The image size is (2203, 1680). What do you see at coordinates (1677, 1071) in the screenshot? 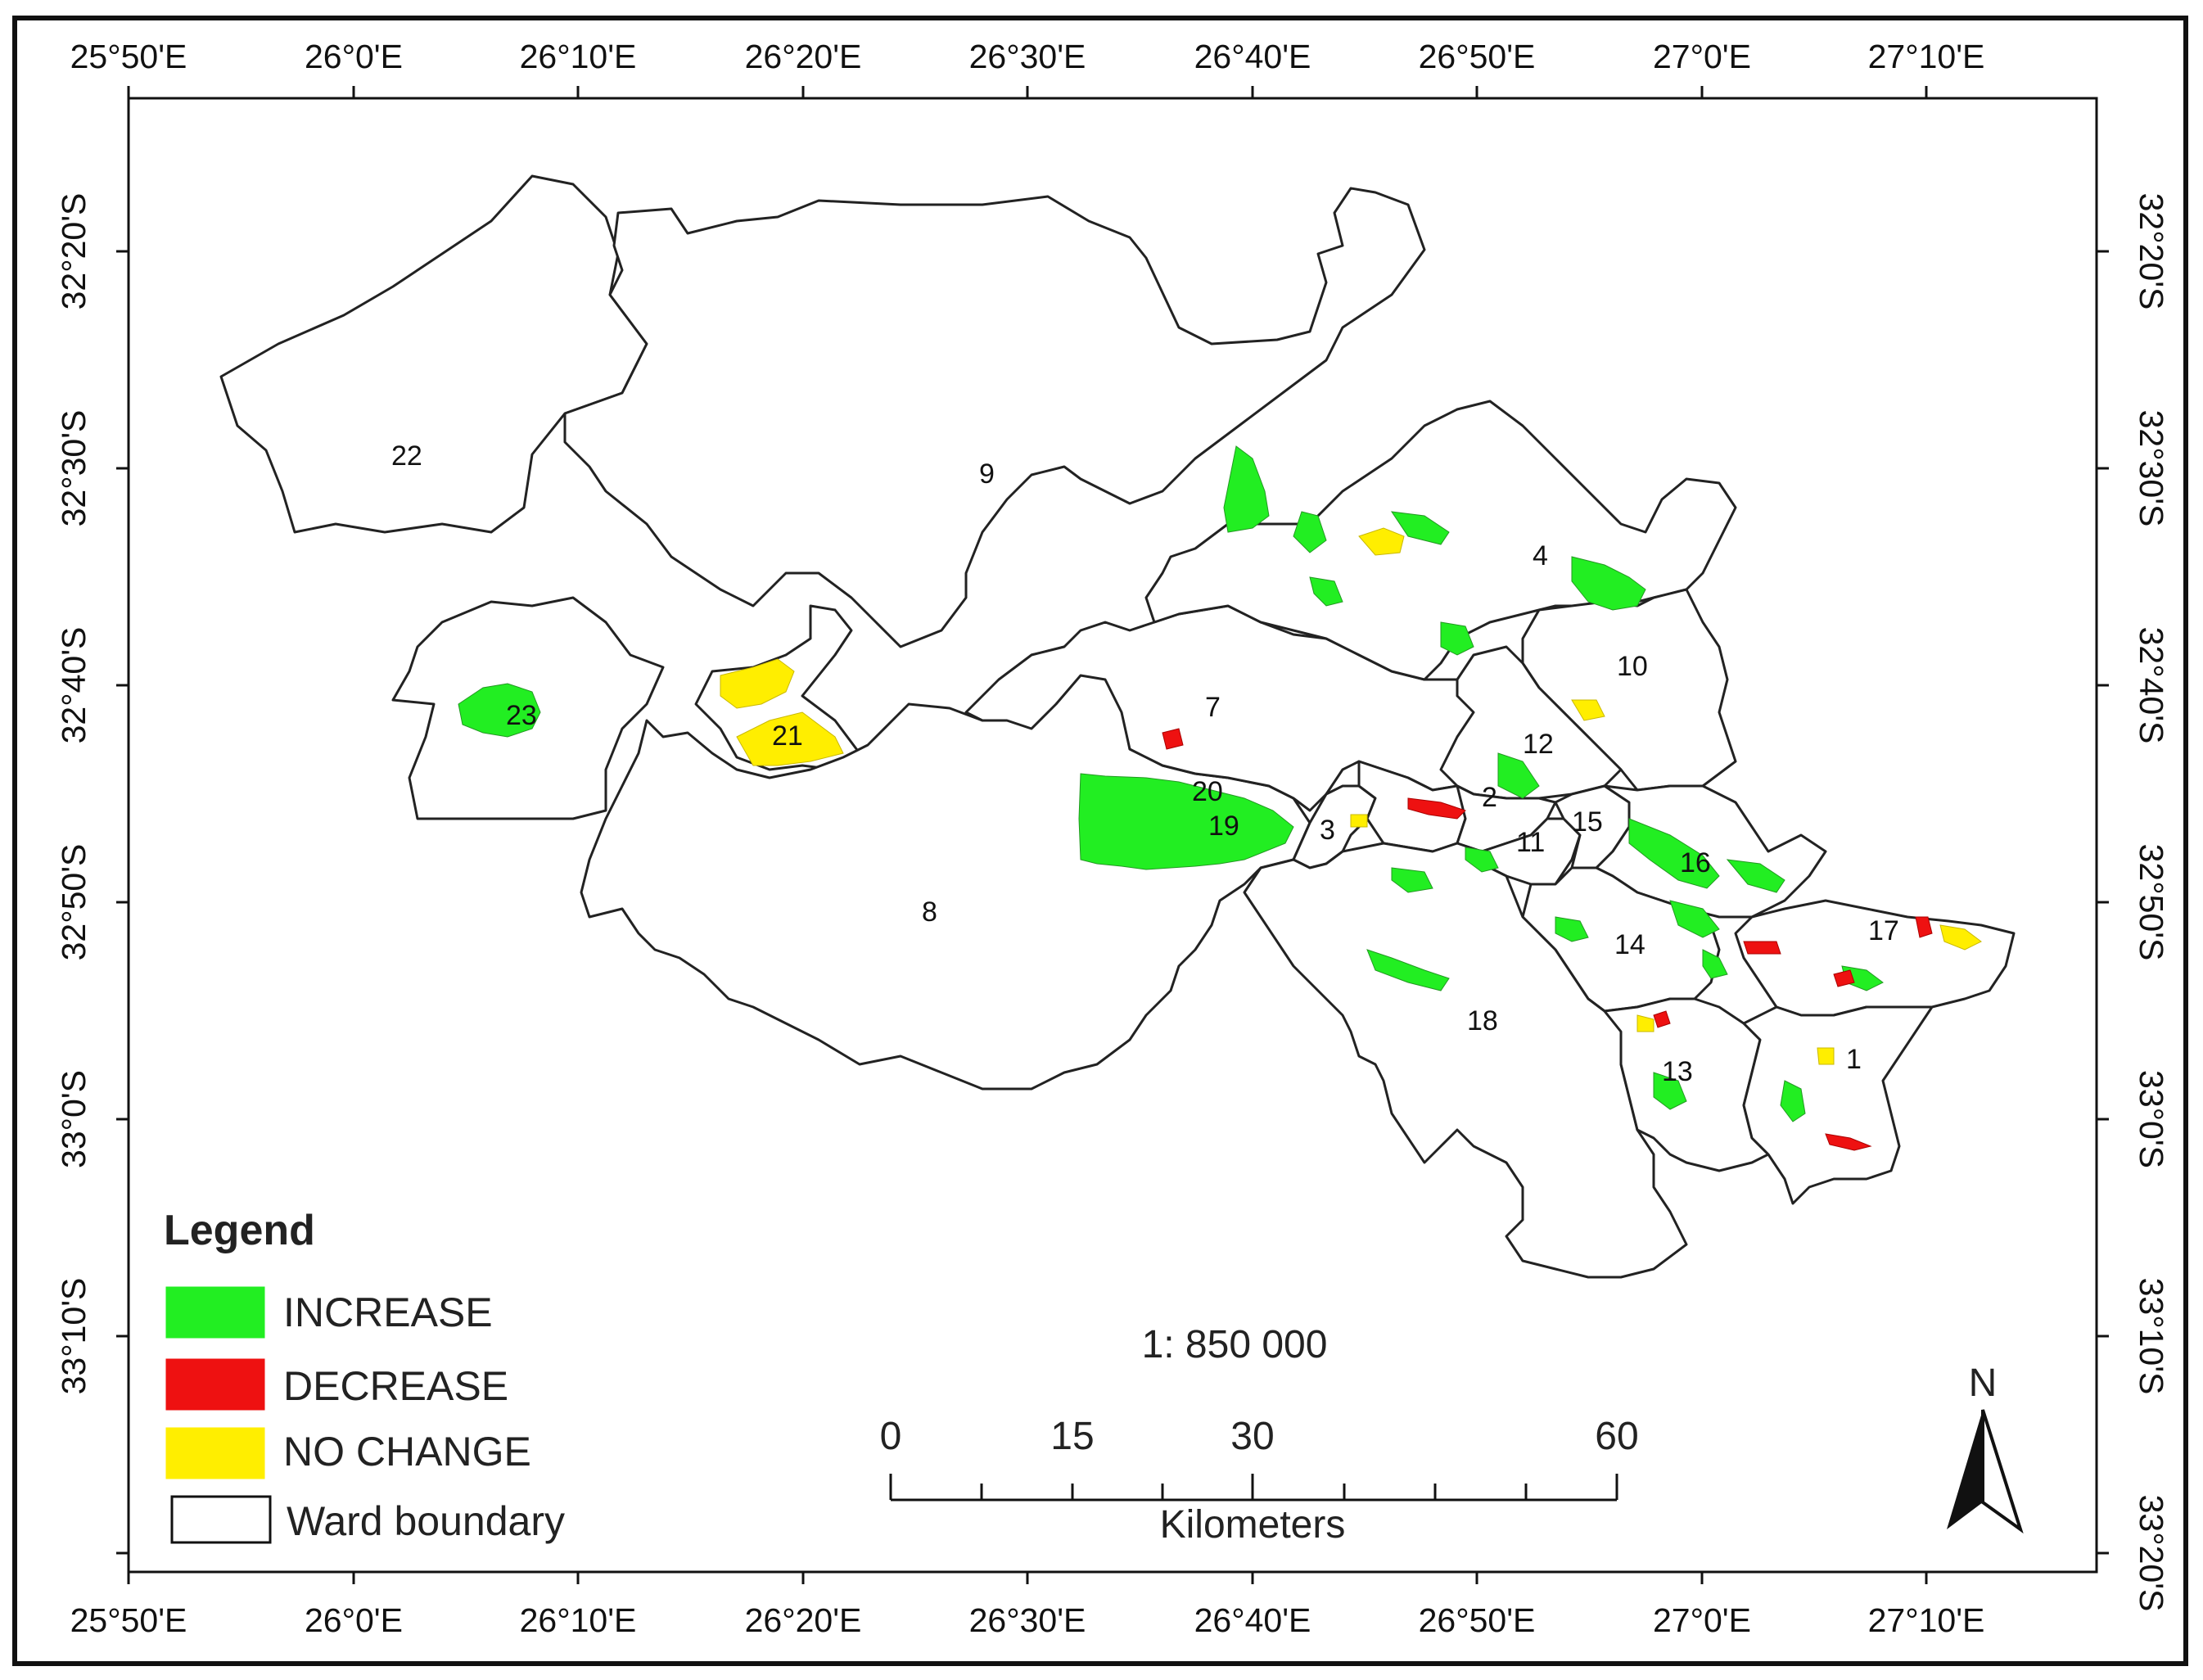
I see `ward-label: 13` at bounding box center [1677, 1071].